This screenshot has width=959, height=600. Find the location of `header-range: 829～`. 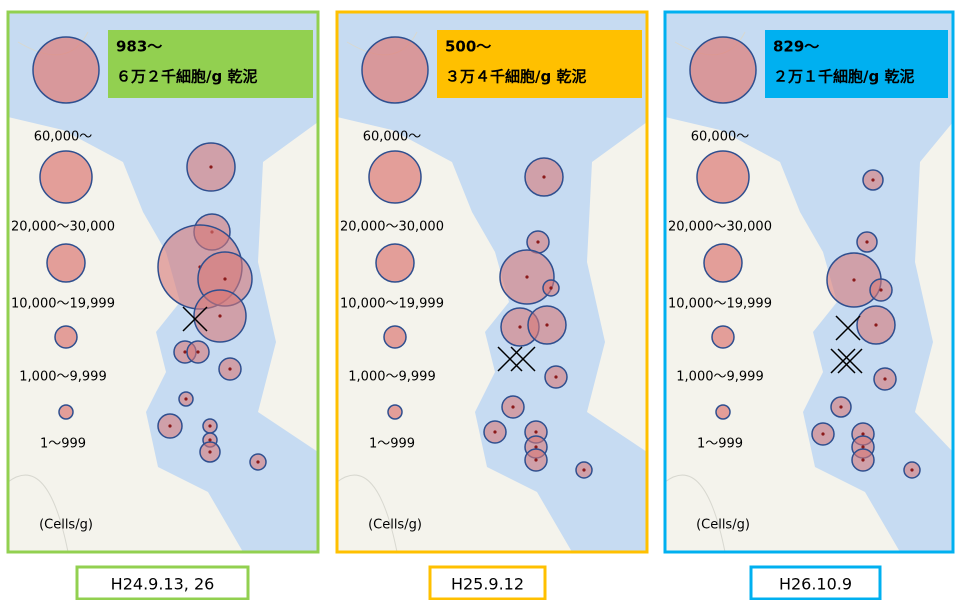

header-range: 829～ is located at coordinates (796, 47).